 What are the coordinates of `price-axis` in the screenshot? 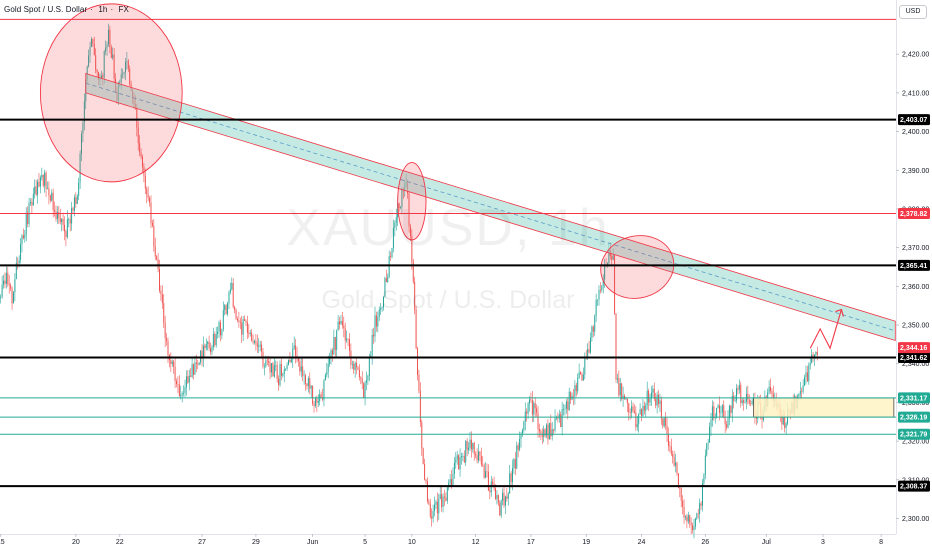 It's located at (914, 275).